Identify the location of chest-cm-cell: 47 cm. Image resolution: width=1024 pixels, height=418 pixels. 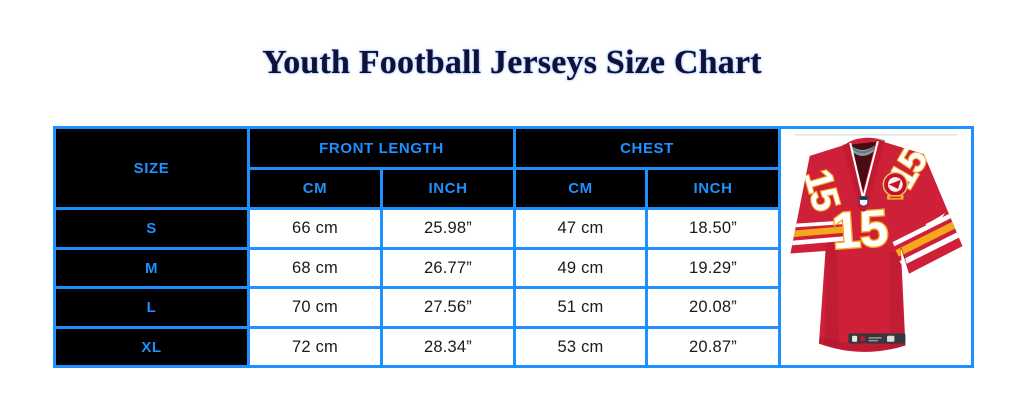
(580, 228).